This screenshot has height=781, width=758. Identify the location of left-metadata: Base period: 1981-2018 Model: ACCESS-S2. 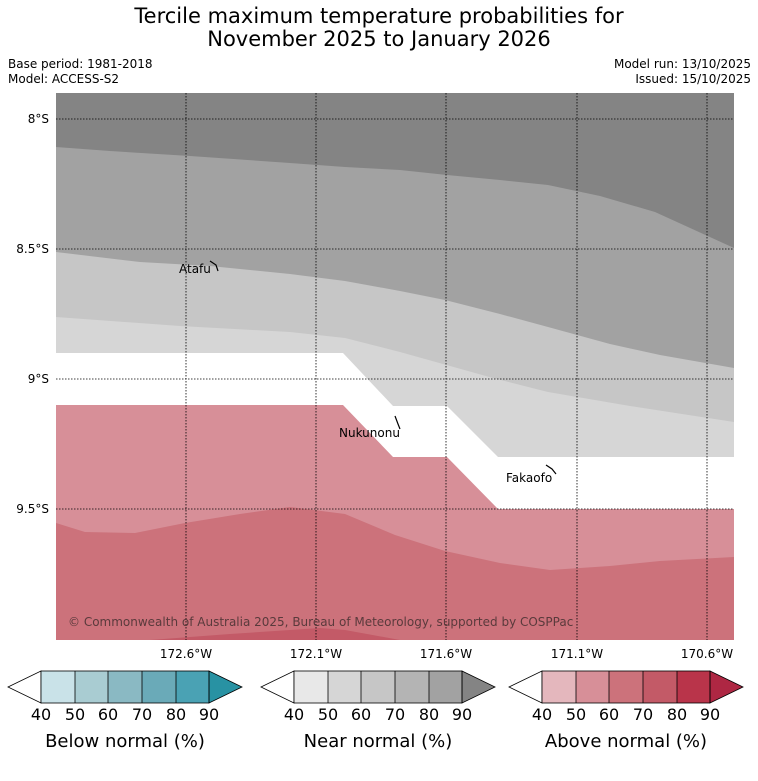
(80, 72).